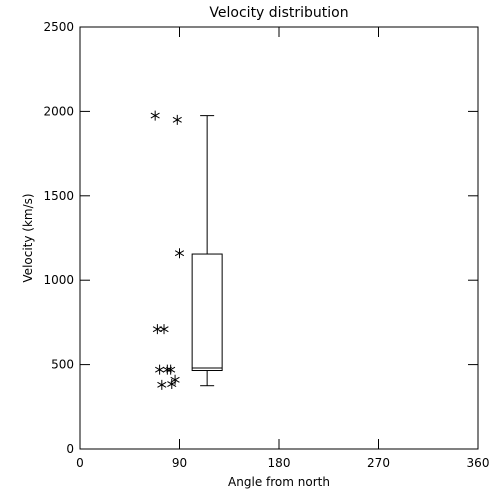 This screenshot has height=500, width=500. Describe the element at coordinates (279, 463) in the screenshot. I see `x-tick-label: 180` at that location.